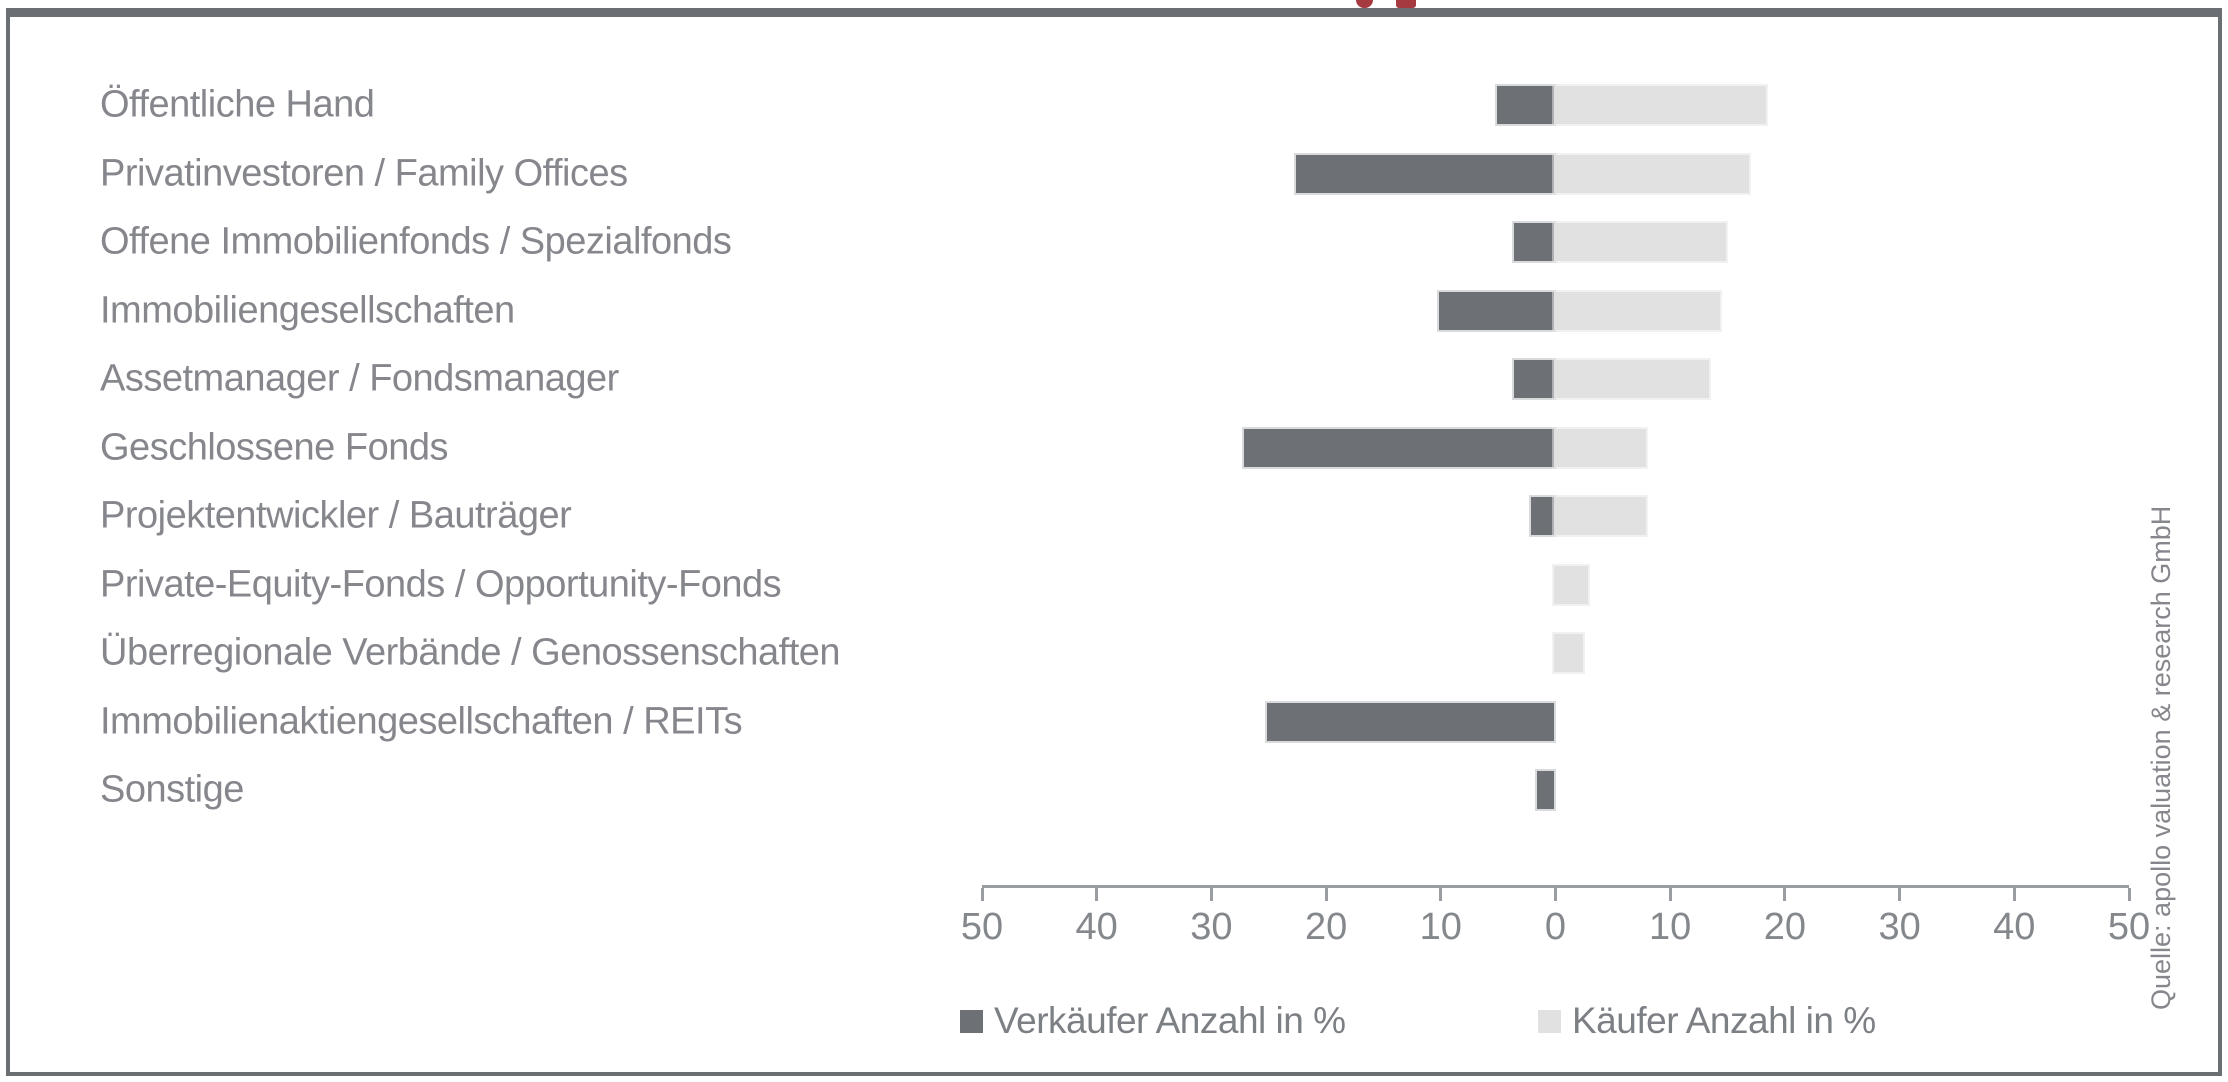  What do you see at coordinates (1549, 1021) in the screenshot?
I see `legend-swatch-kaeufer` at bounding box center [1549, 1021].